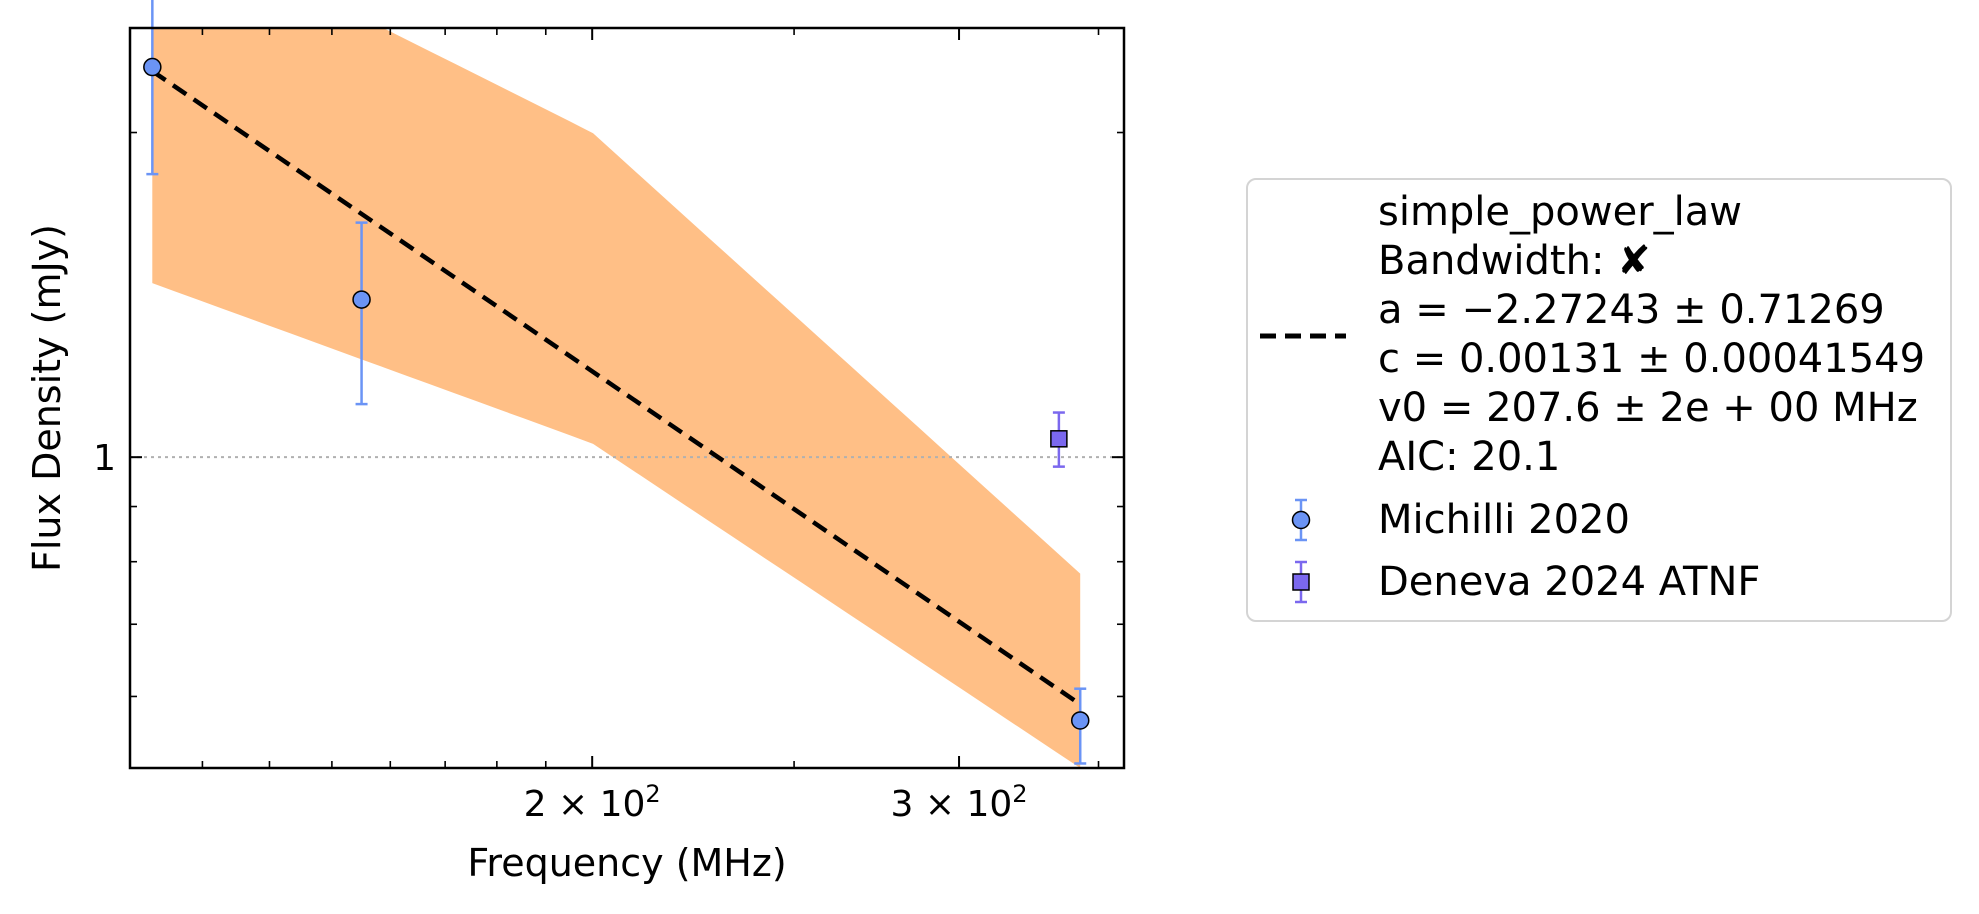 The width and height of the screenshot is (1979, 914). Describe the element at coordinates (959, 802) in the screenshot. I see `x-tick-label: 3 × 102` at that location.